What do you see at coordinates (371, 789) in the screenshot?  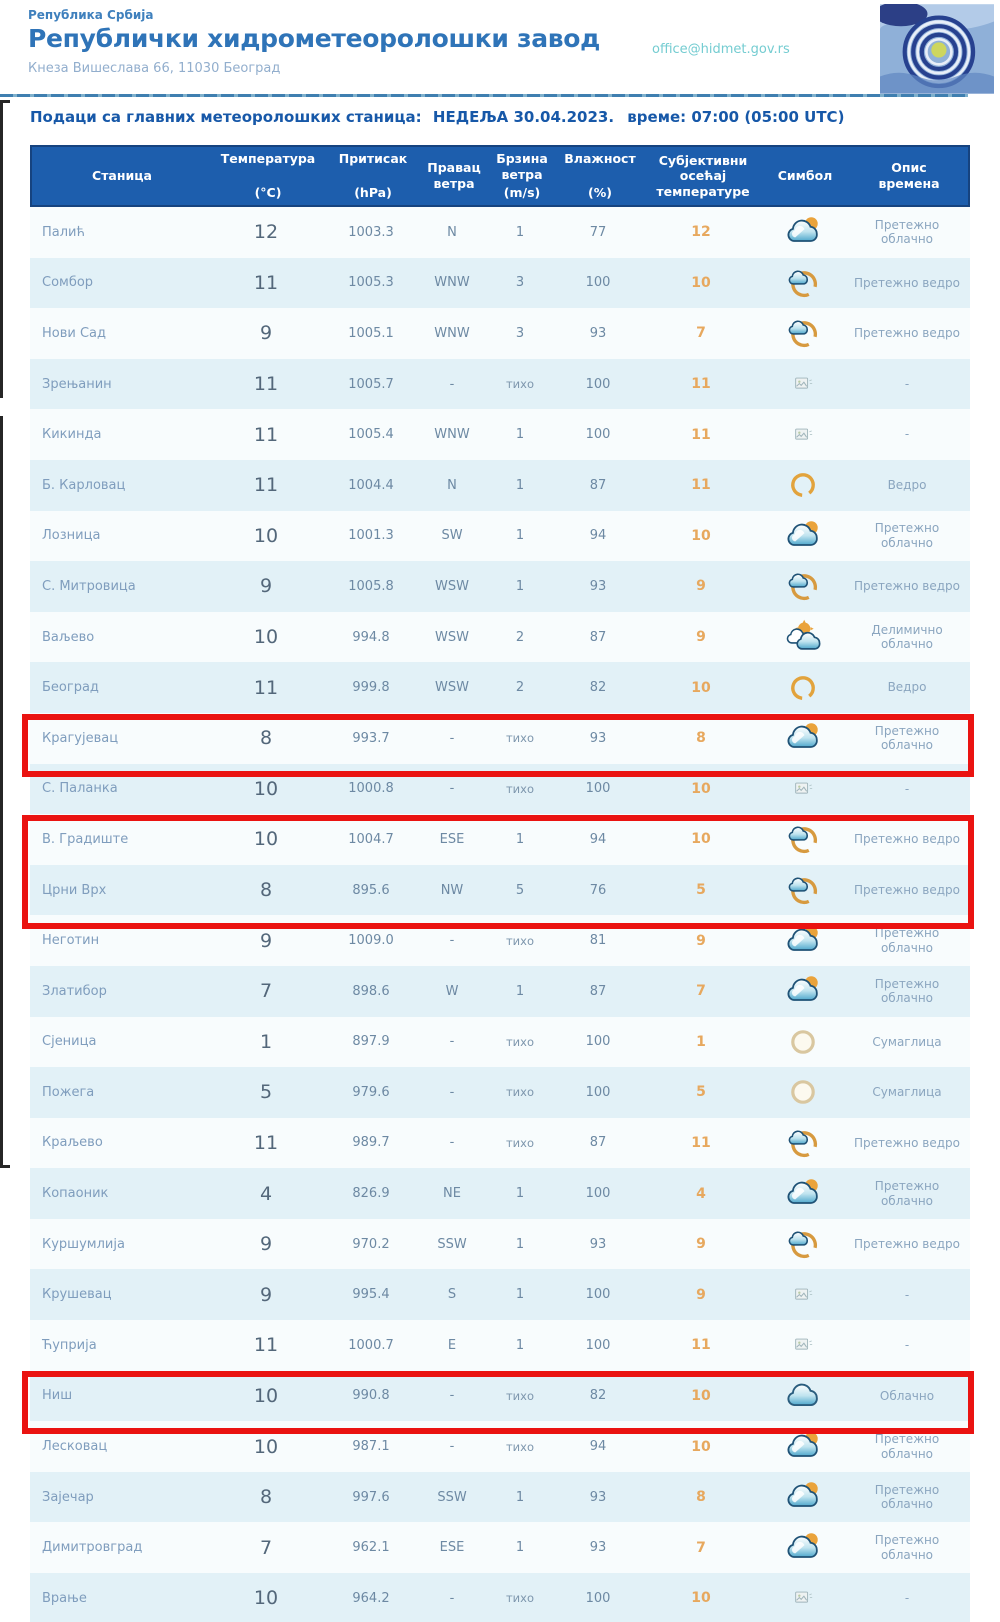 I see `pressure-value: 1000.8` at bounding box center [371, 789].